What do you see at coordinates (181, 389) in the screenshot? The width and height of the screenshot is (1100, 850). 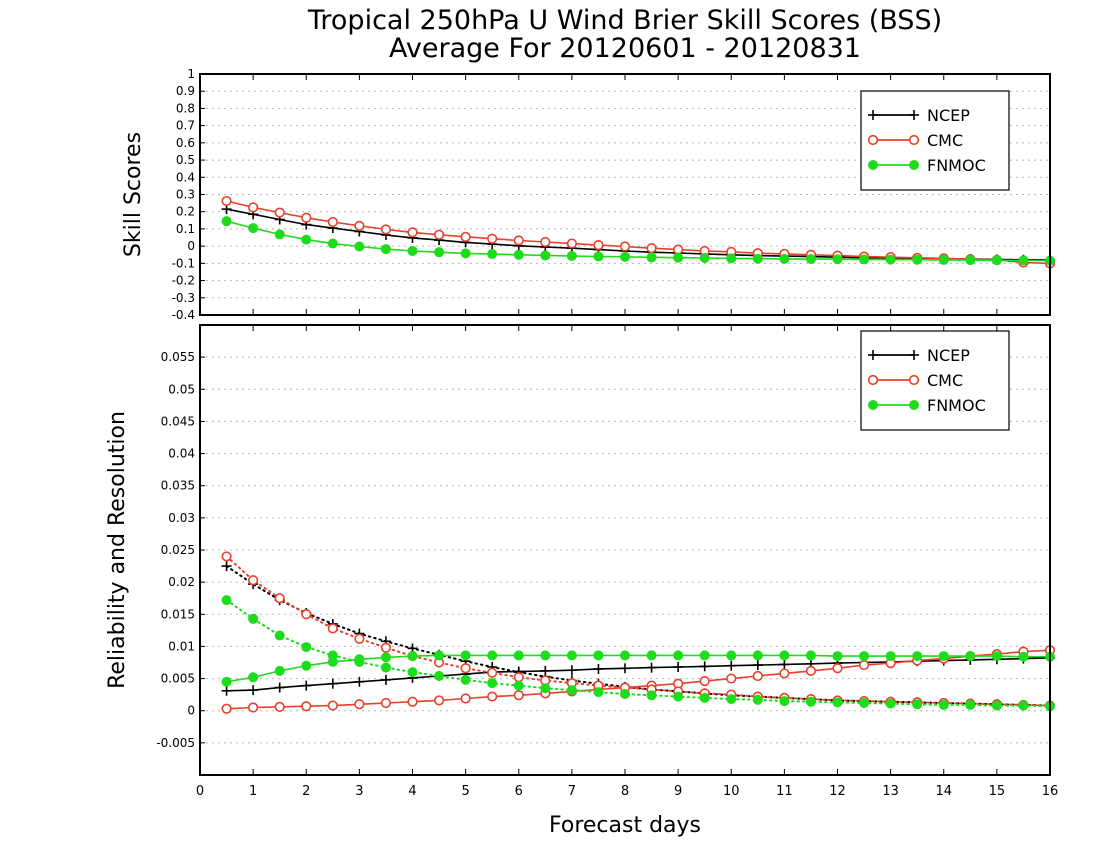 I see `y-tick-label: 0.05` at bounding box center [181, 389].